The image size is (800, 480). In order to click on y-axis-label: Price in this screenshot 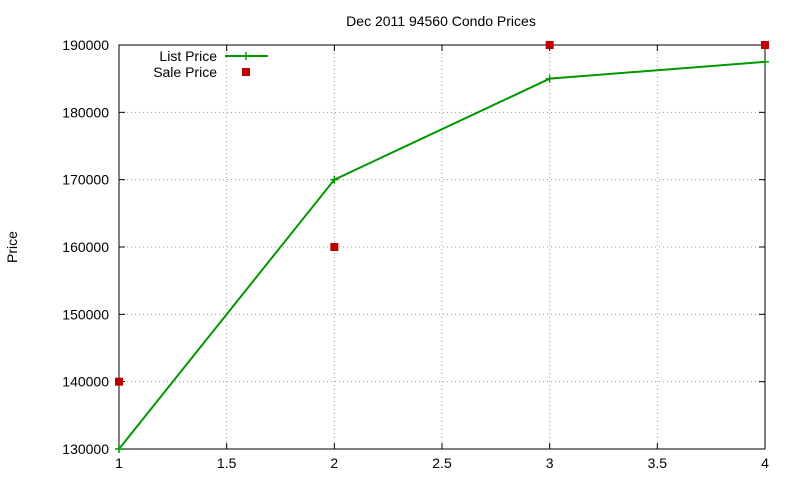, I will do `click(12, 247)`.